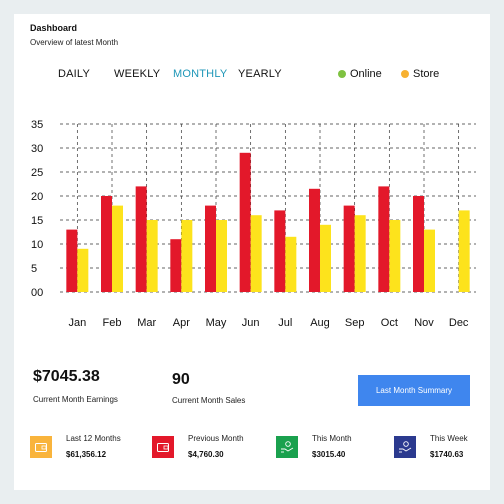 Image resolution: width=504 pixels, height=504 pixels. I want to click on x-tick-label: Mar, so click(146, 323).